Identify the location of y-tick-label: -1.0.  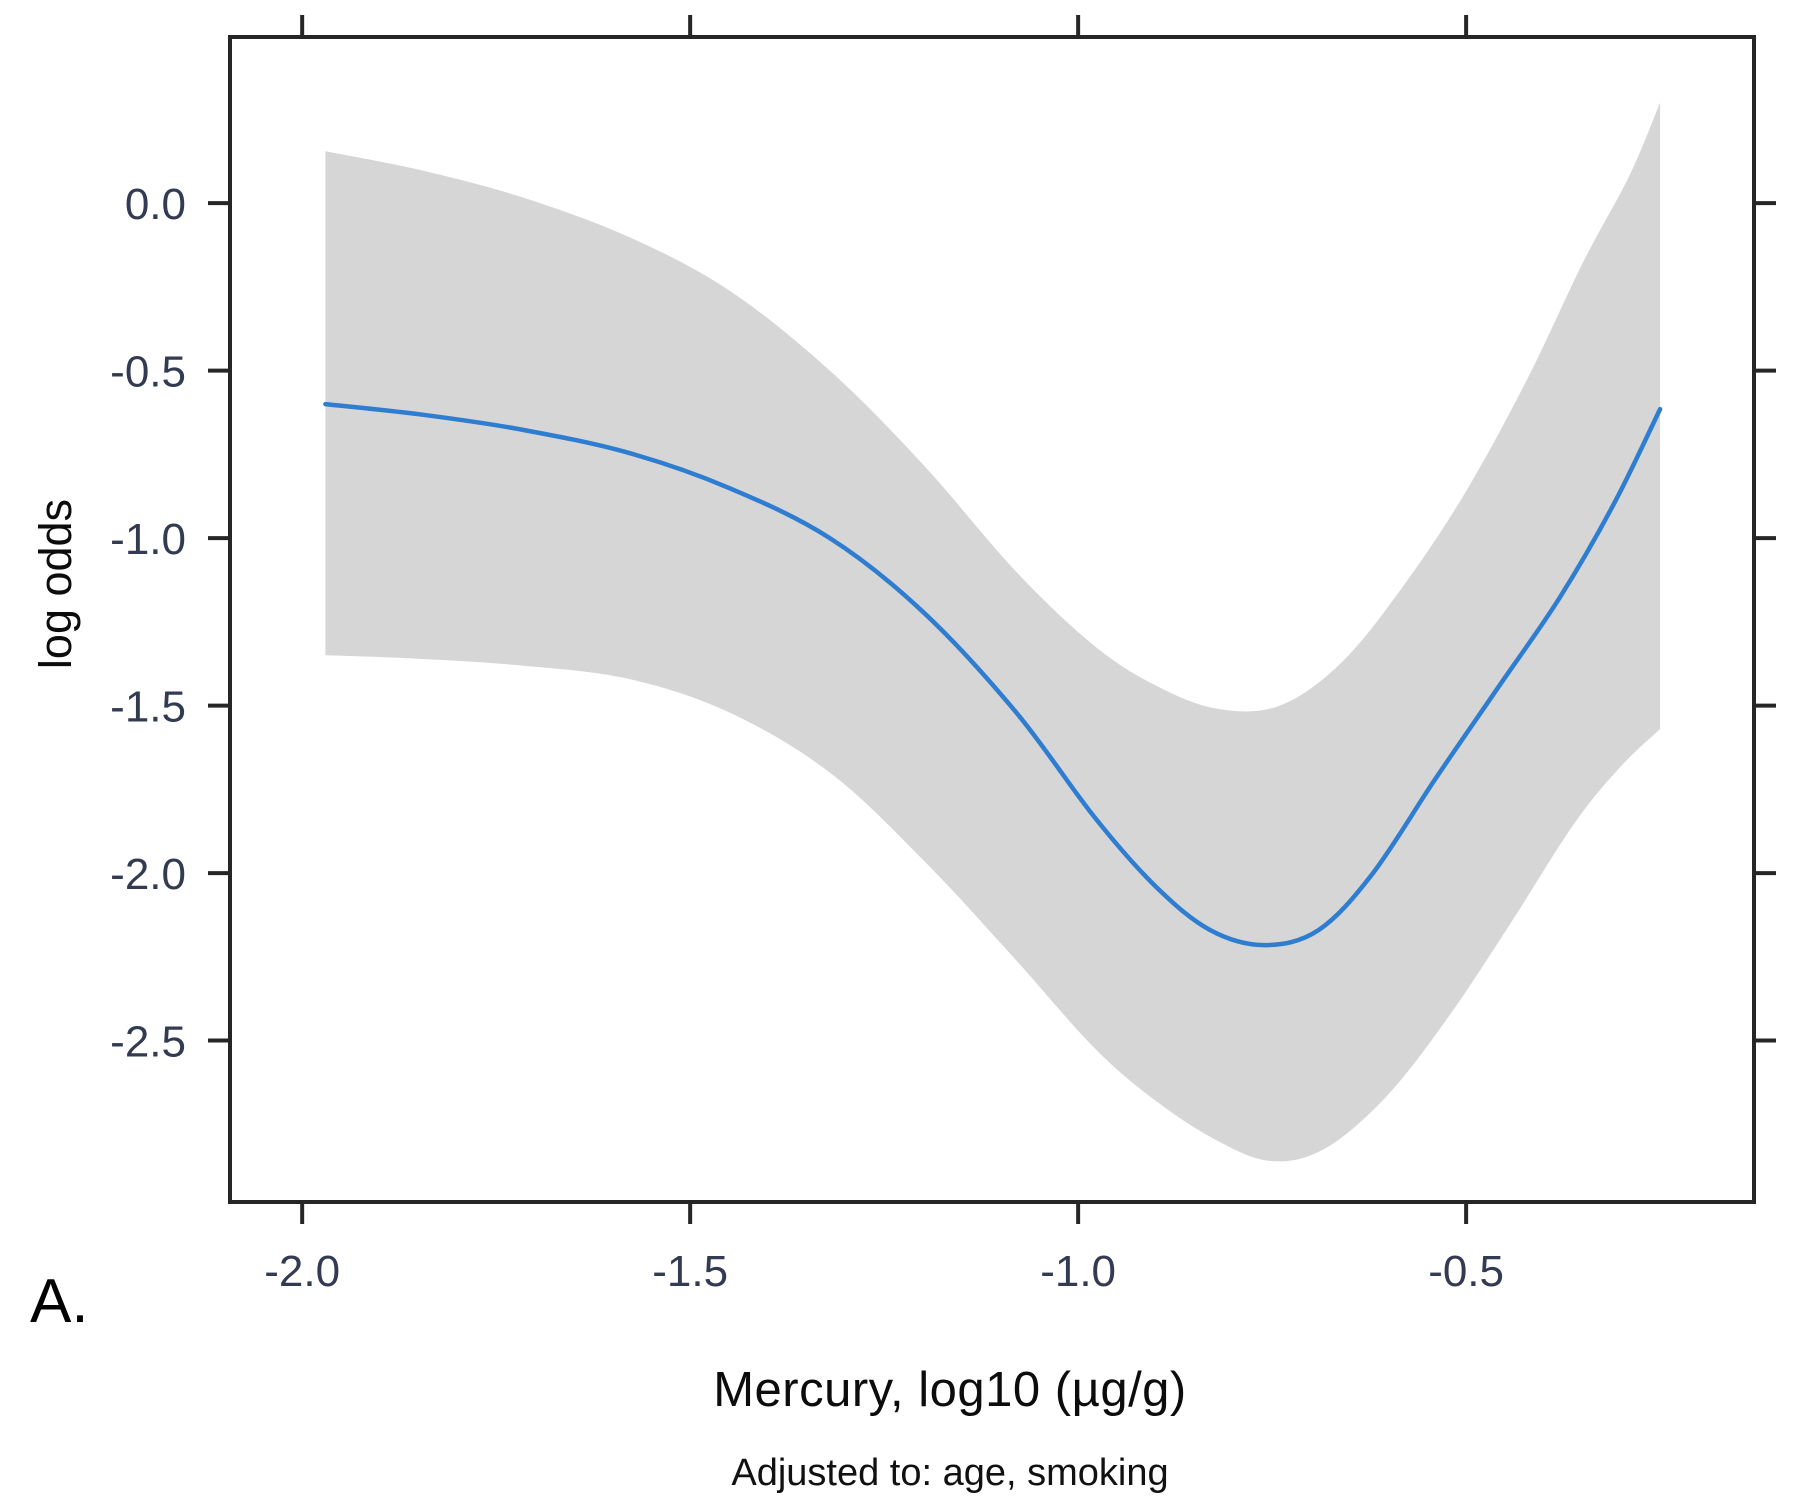
(148, 539).